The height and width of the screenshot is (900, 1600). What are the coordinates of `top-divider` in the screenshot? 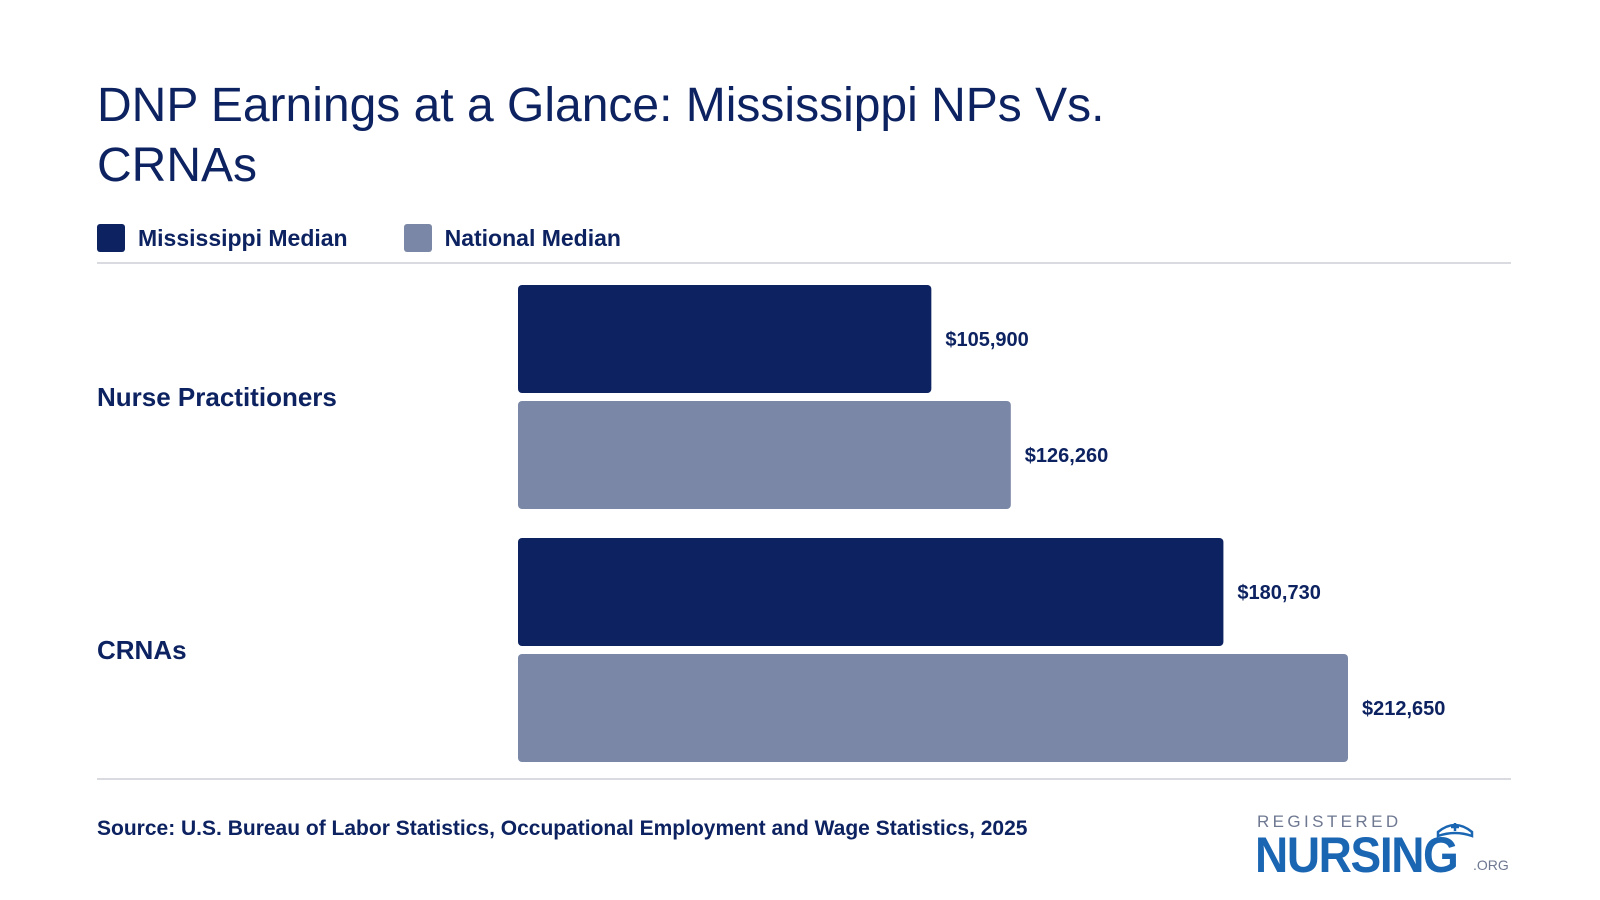 It's located at (804, 263).